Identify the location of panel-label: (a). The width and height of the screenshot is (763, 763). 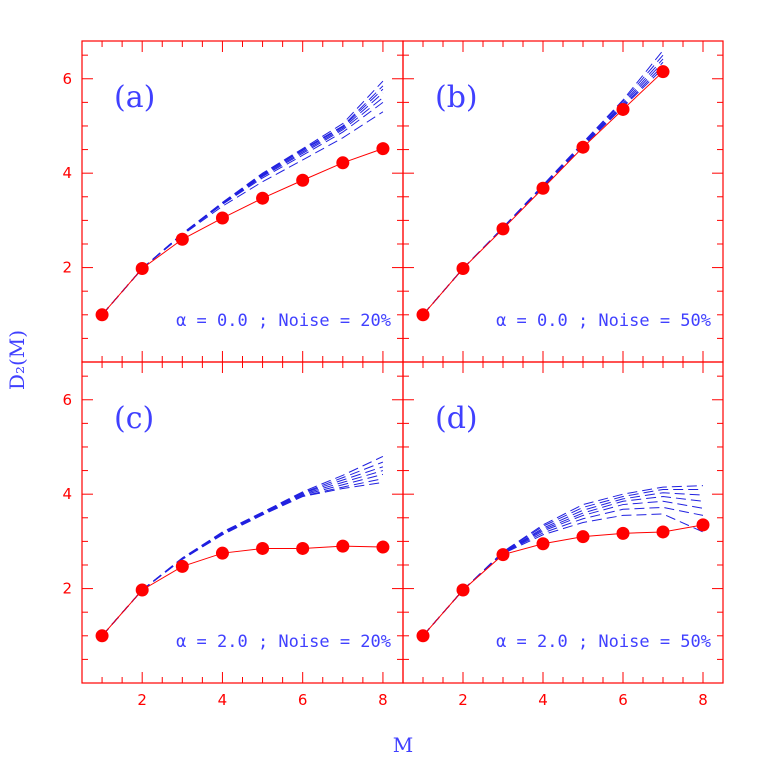
(134, 97).